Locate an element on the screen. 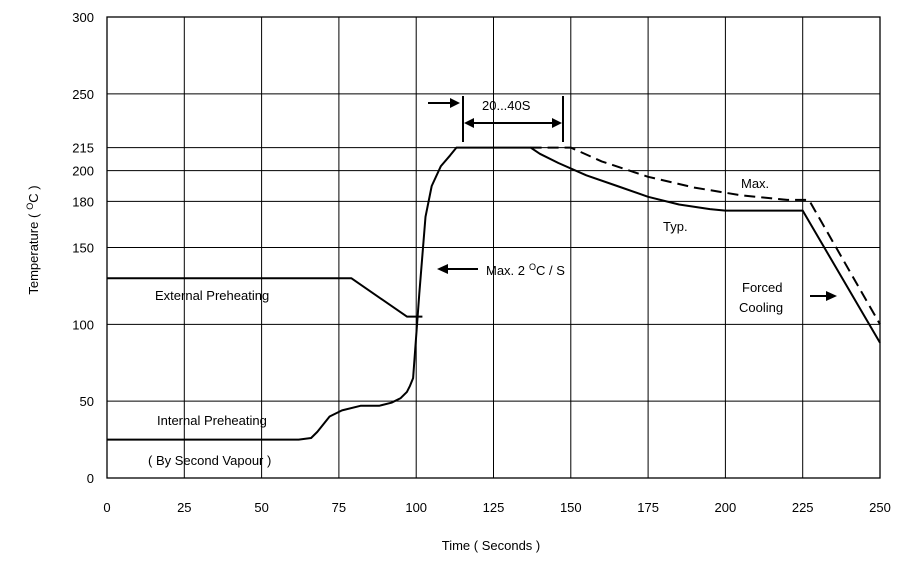 The width and height of the screenshot is (906, 562). y-tick-label: 100 is located at coordinates (83, 324).